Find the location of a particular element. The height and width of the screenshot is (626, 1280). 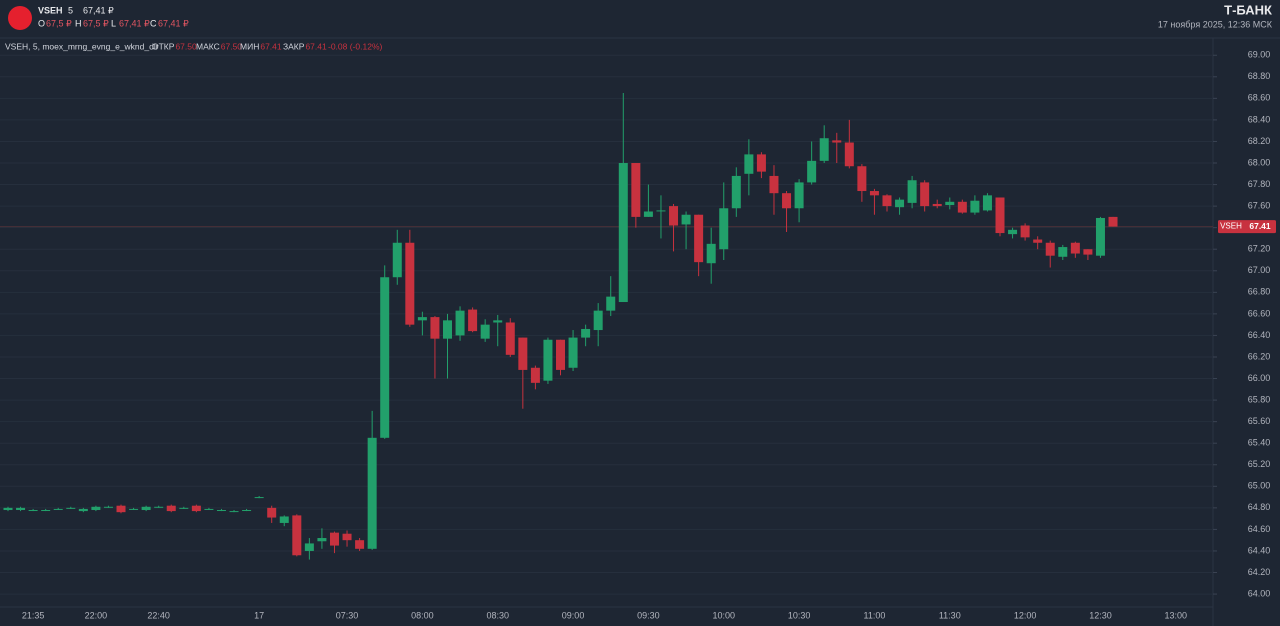

x-tick-label: 10:30 is located at coordinates (799, 615).